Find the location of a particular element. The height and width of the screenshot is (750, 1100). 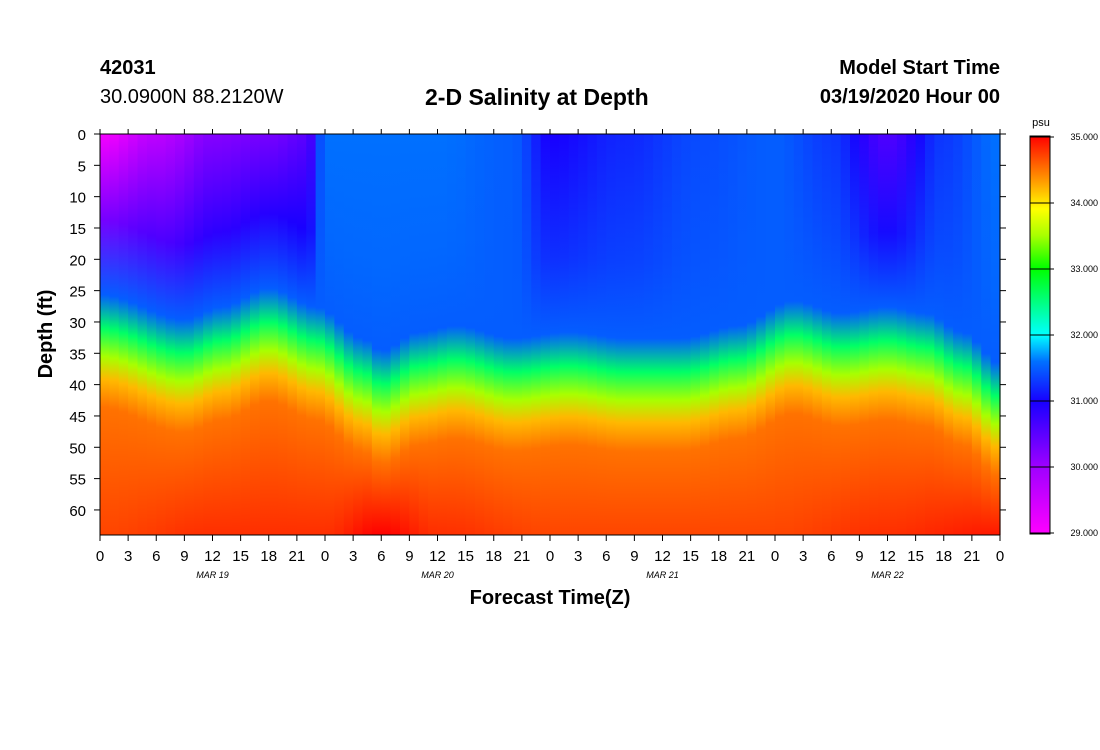

colorbar-tick-label: 34.000 is located at coordinates (1084, 203).